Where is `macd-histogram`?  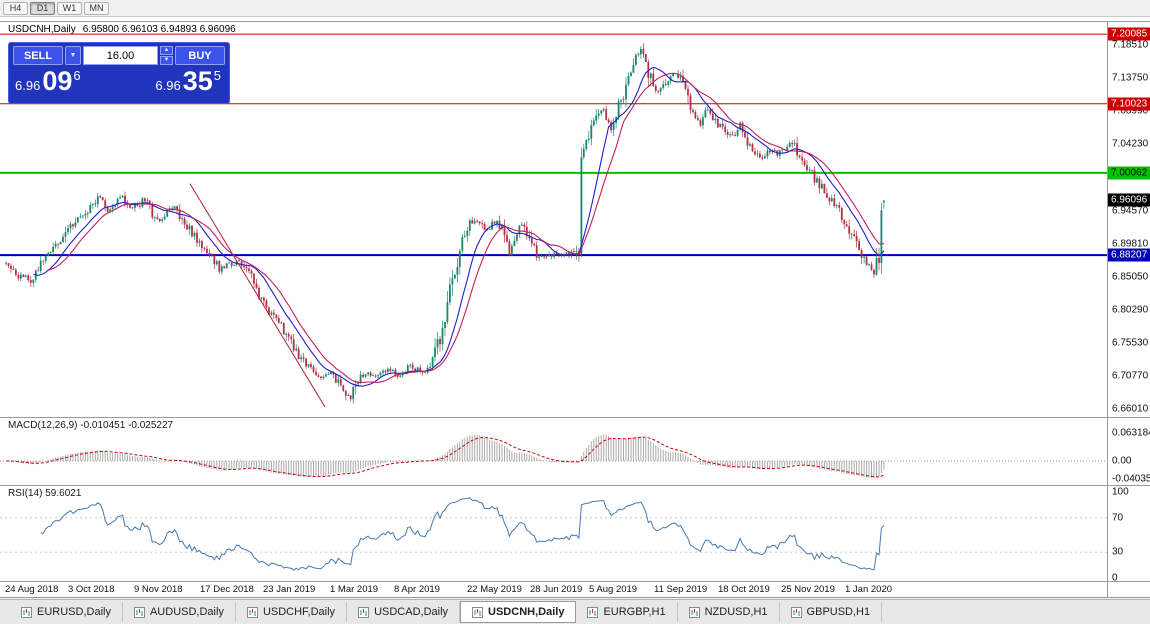 macd-histogram is located at coordinates (446, 456).